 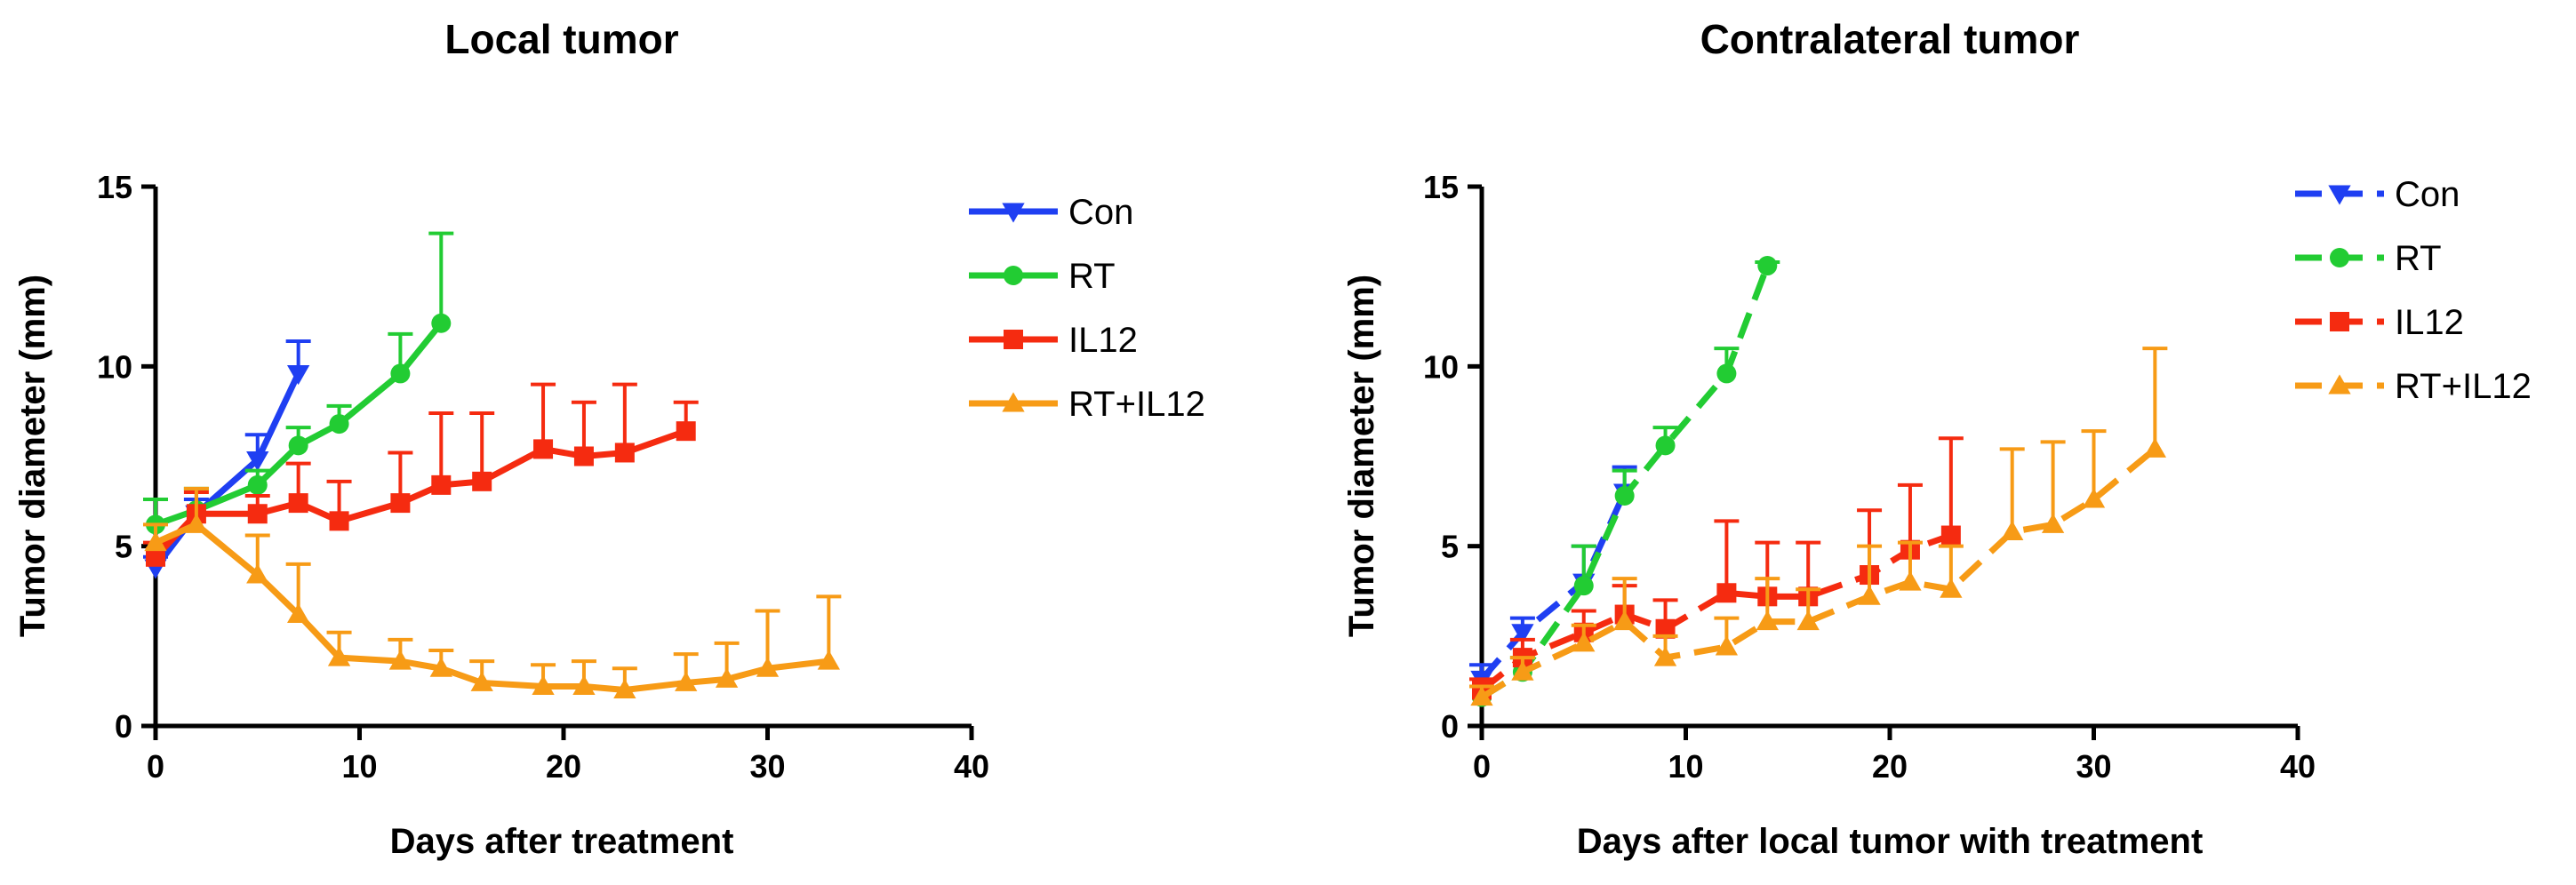 I want to click on x-axis-label: Days after local tumor with treatment, so click(x=1890, y=841).